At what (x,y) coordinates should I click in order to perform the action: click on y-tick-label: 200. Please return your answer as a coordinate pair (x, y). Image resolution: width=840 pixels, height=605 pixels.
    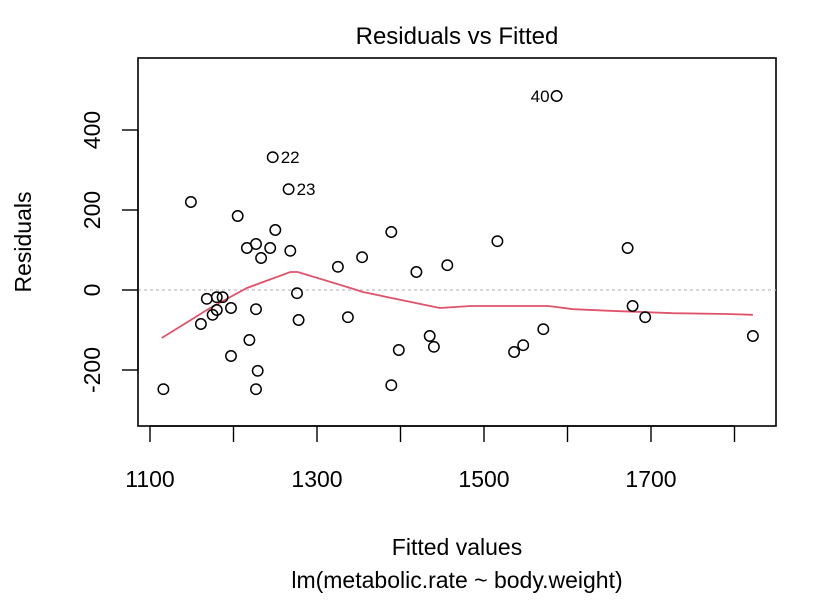
    Looking at the image, I should click on (92, 210).